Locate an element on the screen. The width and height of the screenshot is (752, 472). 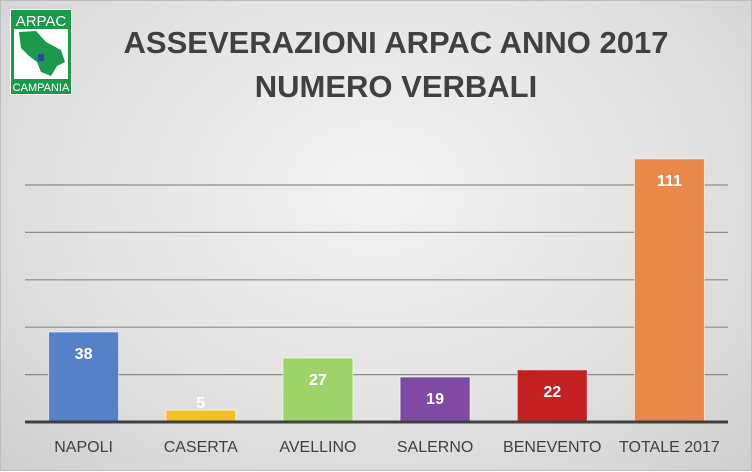
category-label: CASERTA is located at coordinates (201, 447).